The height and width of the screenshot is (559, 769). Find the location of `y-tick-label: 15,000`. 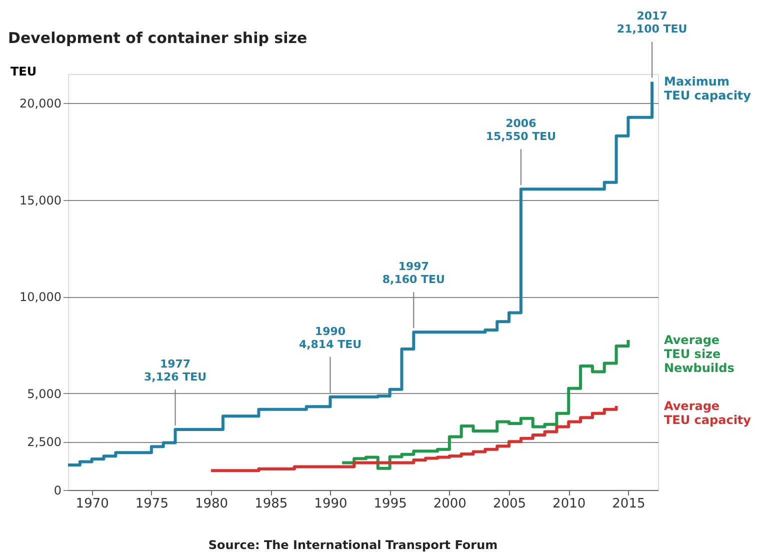

y-tick-label: 15,000 is located at coordinates (41, 200).